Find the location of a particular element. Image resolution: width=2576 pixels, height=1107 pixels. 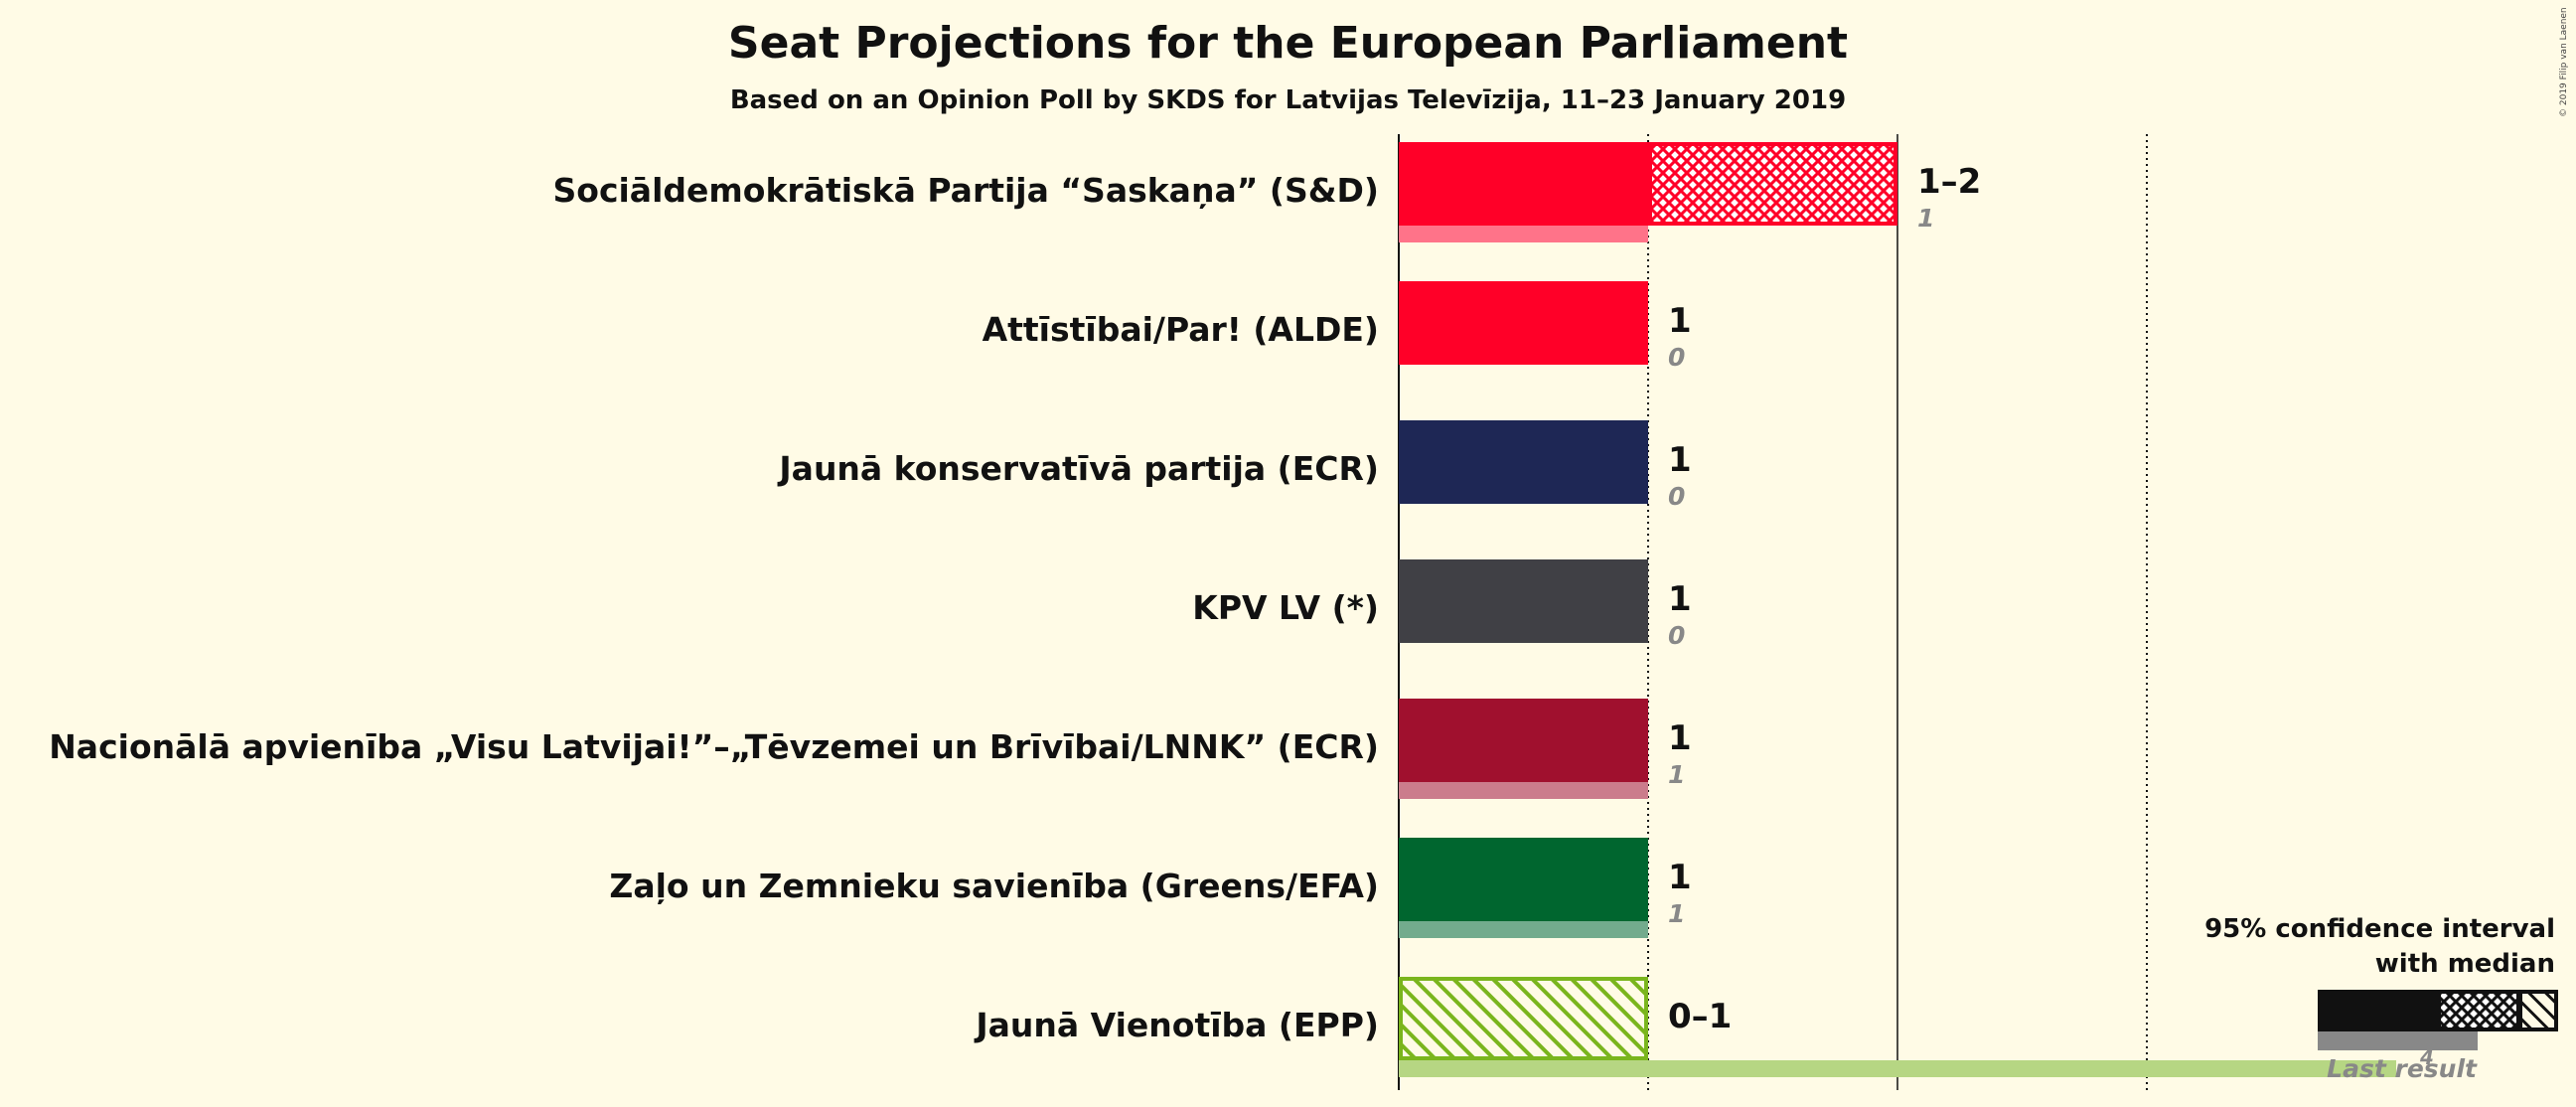

legend-last-result-swatch is located at coordinates (2398, 1040).